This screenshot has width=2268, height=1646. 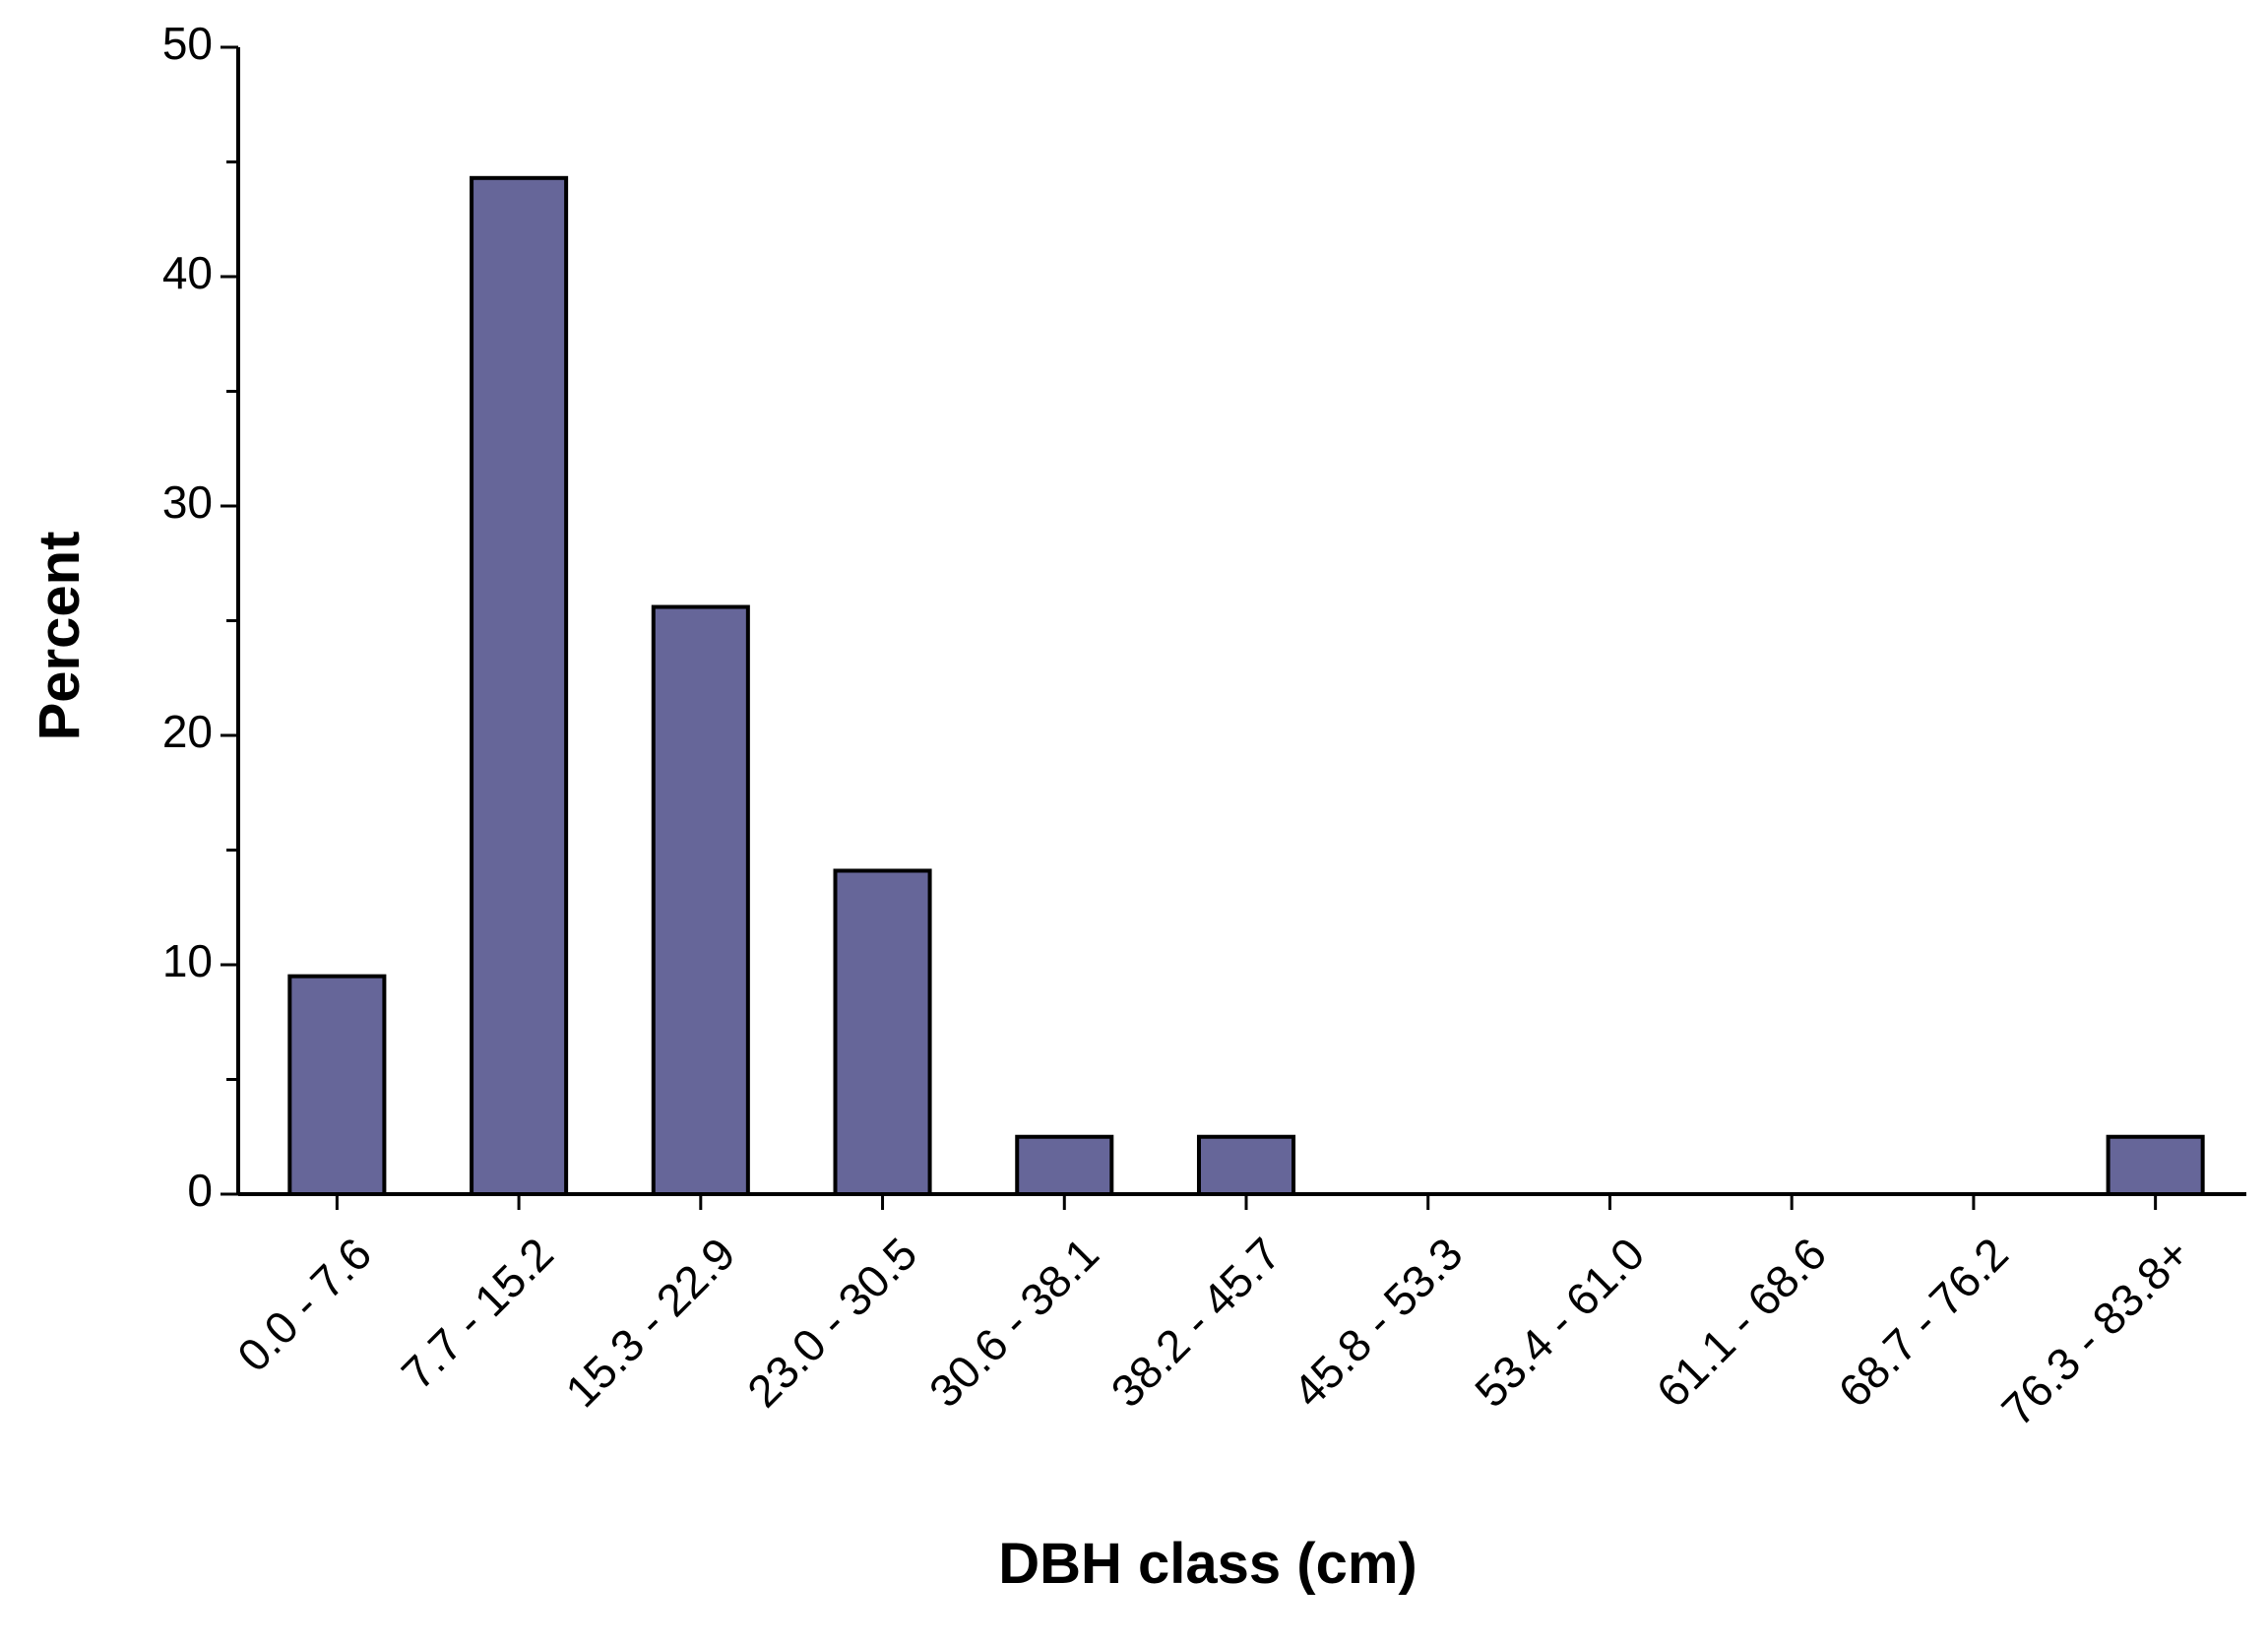 I want to click on x-tick-label: 30.6 - 38.1, so click(x=1013, y=1323).